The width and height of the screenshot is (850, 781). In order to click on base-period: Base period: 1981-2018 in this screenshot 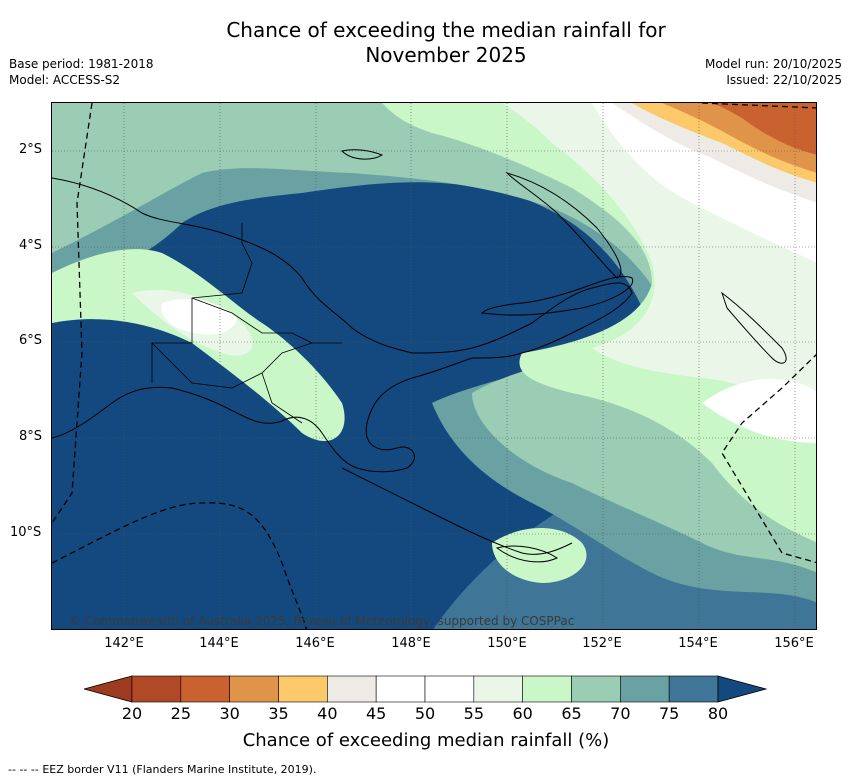, I will do `click(81, 64)`.